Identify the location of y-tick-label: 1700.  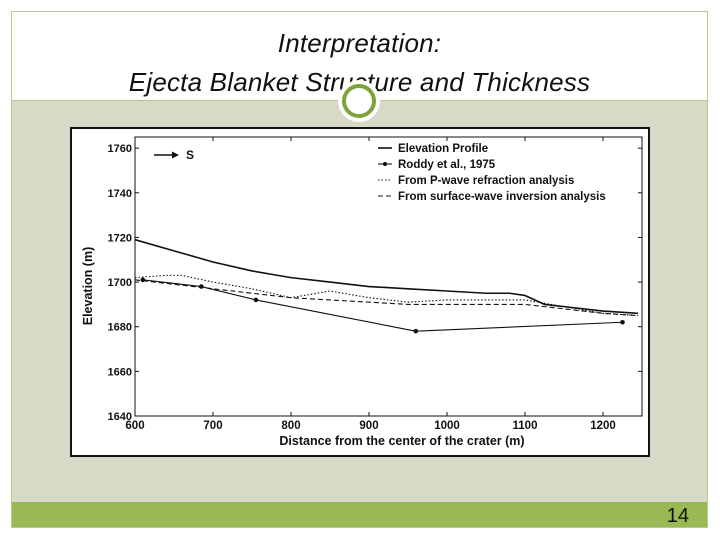
(120, 283).